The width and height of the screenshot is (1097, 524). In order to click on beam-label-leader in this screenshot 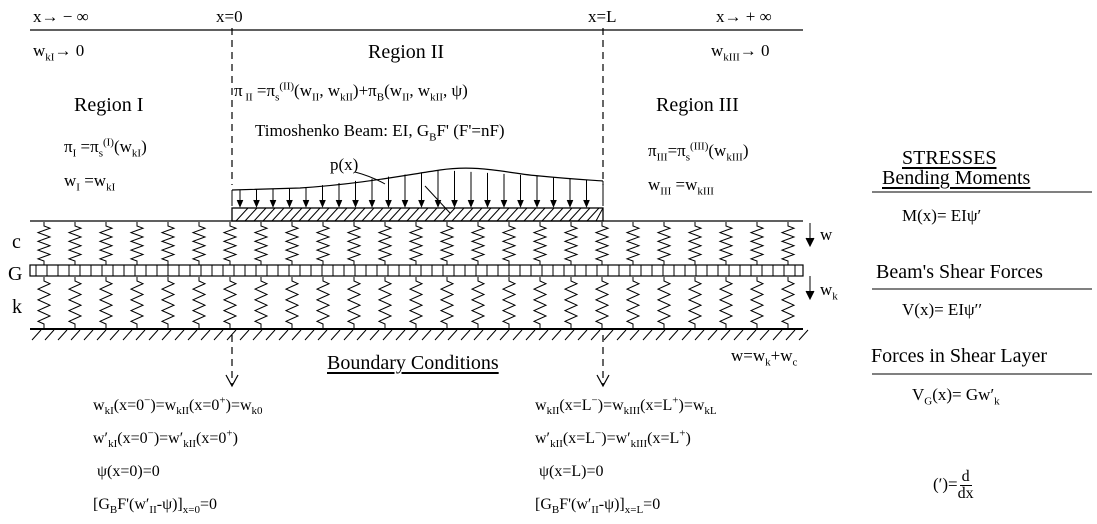, I will do `click(437, 199)`.